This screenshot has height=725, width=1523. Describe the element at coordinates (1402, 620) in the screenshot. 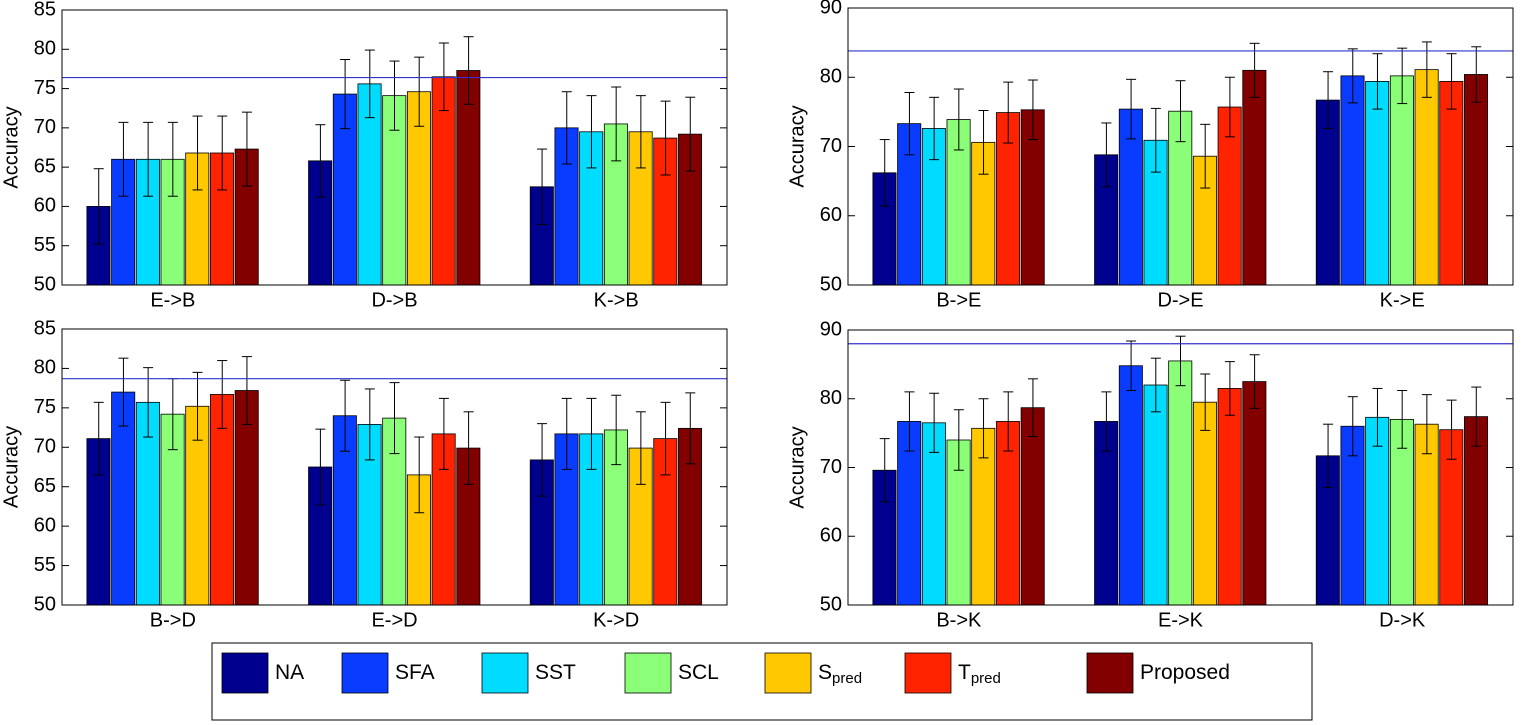

I see `x-tick-label: D->K` at that location.